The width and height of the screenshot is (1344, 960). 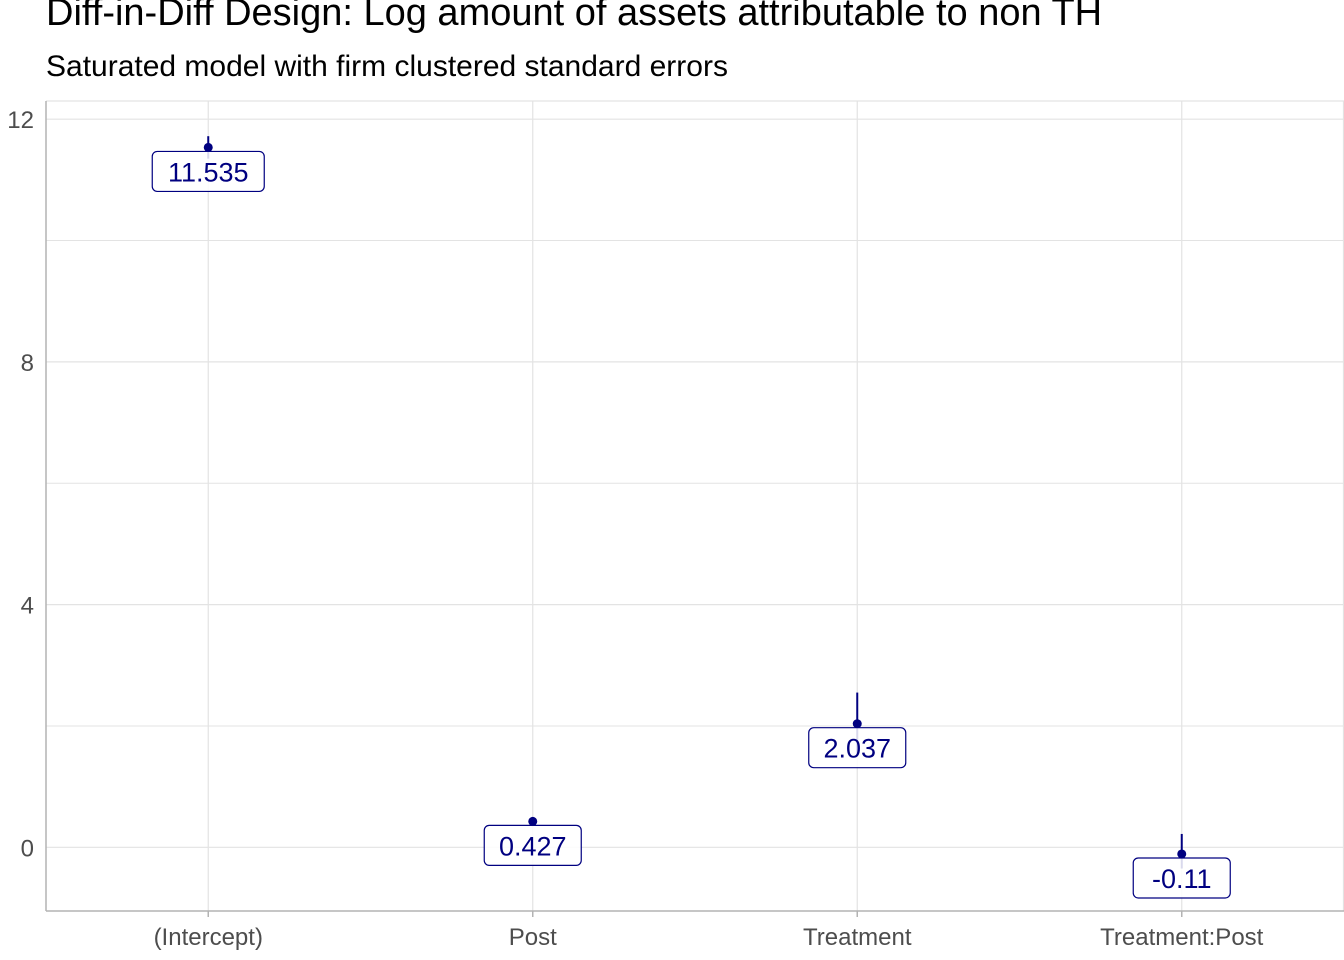 What do you see at coordinates (533, 937) in the screenshot?
I see `x-tick-label: Post` at bounding box center [533, 937].